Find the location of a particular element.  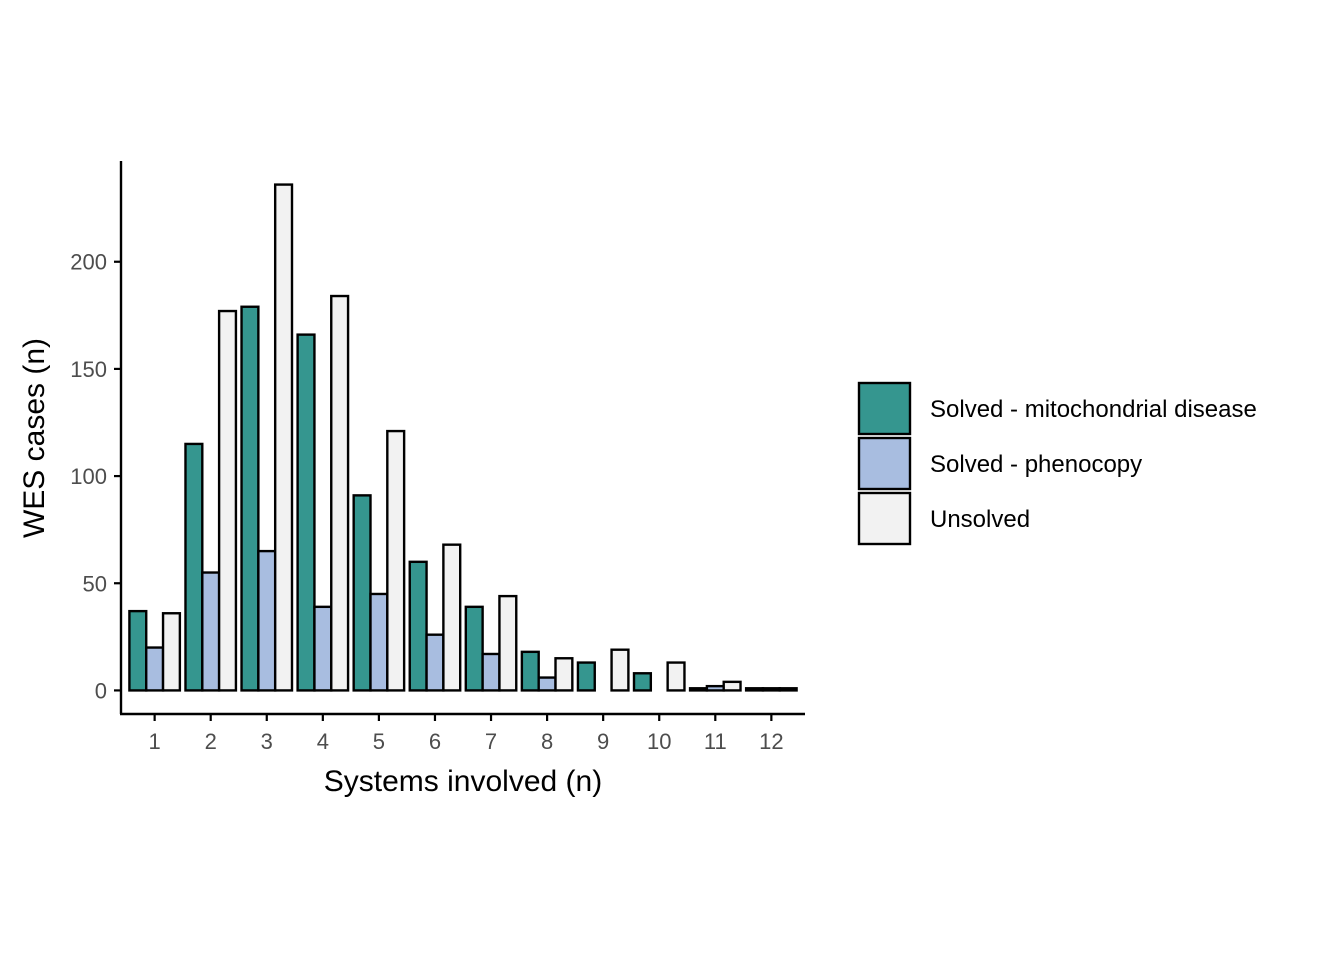

x-axis-title: Systems involved (n) is located at coordinates (463, 781).